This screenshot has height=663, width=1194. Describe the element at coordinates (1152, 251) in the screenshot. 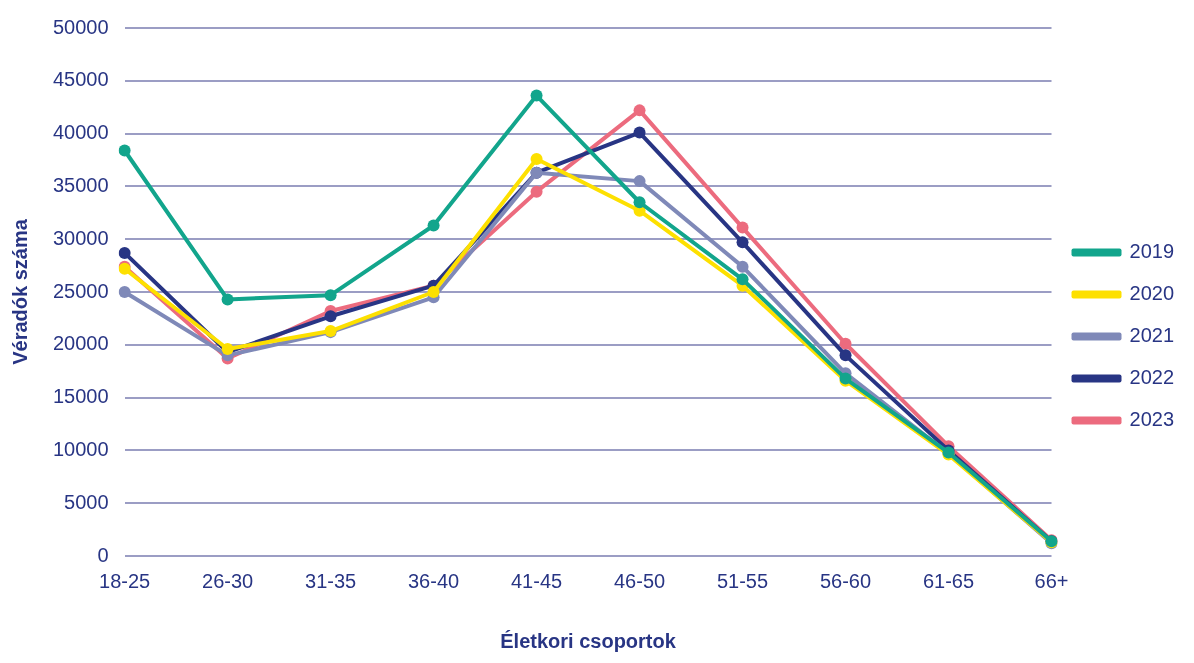

I see `legend-label: 2019` at that location.